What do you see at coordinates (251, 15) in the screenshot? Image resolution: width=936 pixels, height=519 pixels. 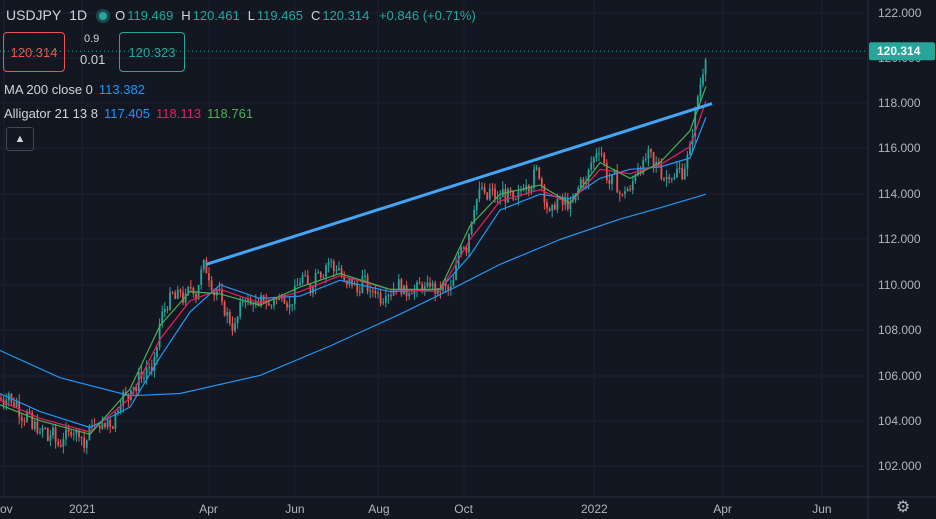 I see `low-label: L` at bounding box center [251, 15].